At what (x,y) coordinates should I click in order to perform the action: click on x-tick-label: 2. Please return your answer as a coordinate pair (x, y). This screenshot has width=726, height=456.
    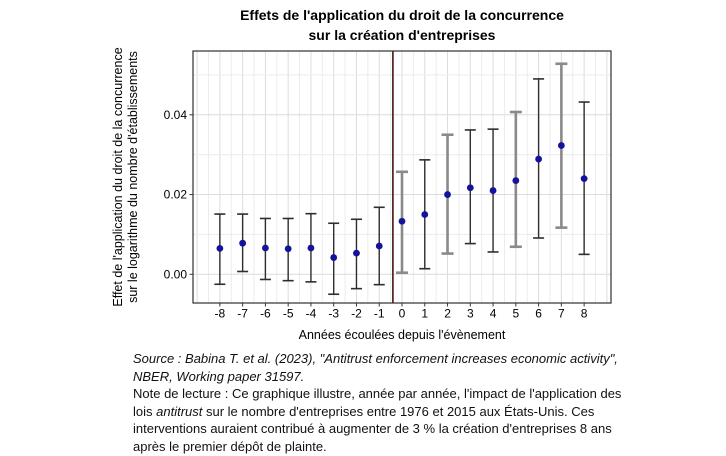
    Looking at the image, I should click on (447, 314).